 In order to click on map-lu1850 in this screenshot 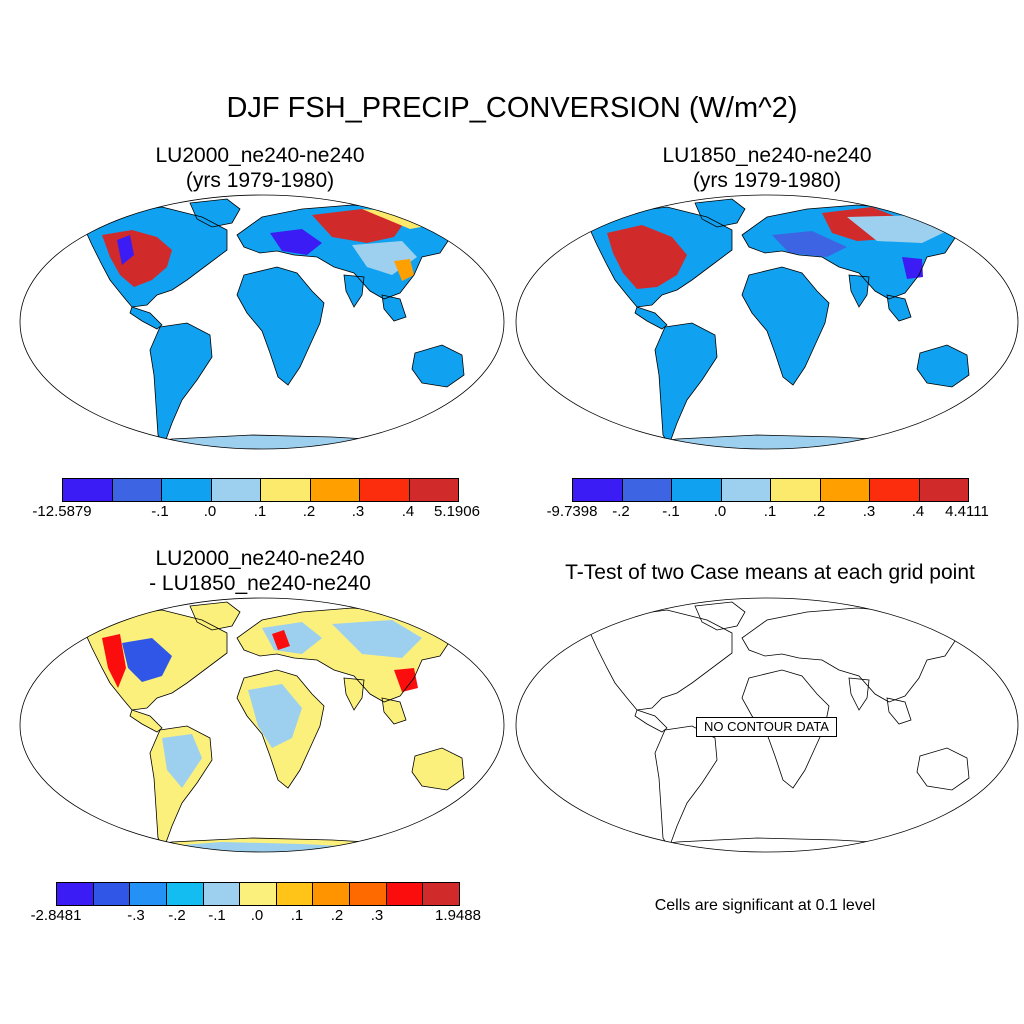, I will do `click(783, 323)`.